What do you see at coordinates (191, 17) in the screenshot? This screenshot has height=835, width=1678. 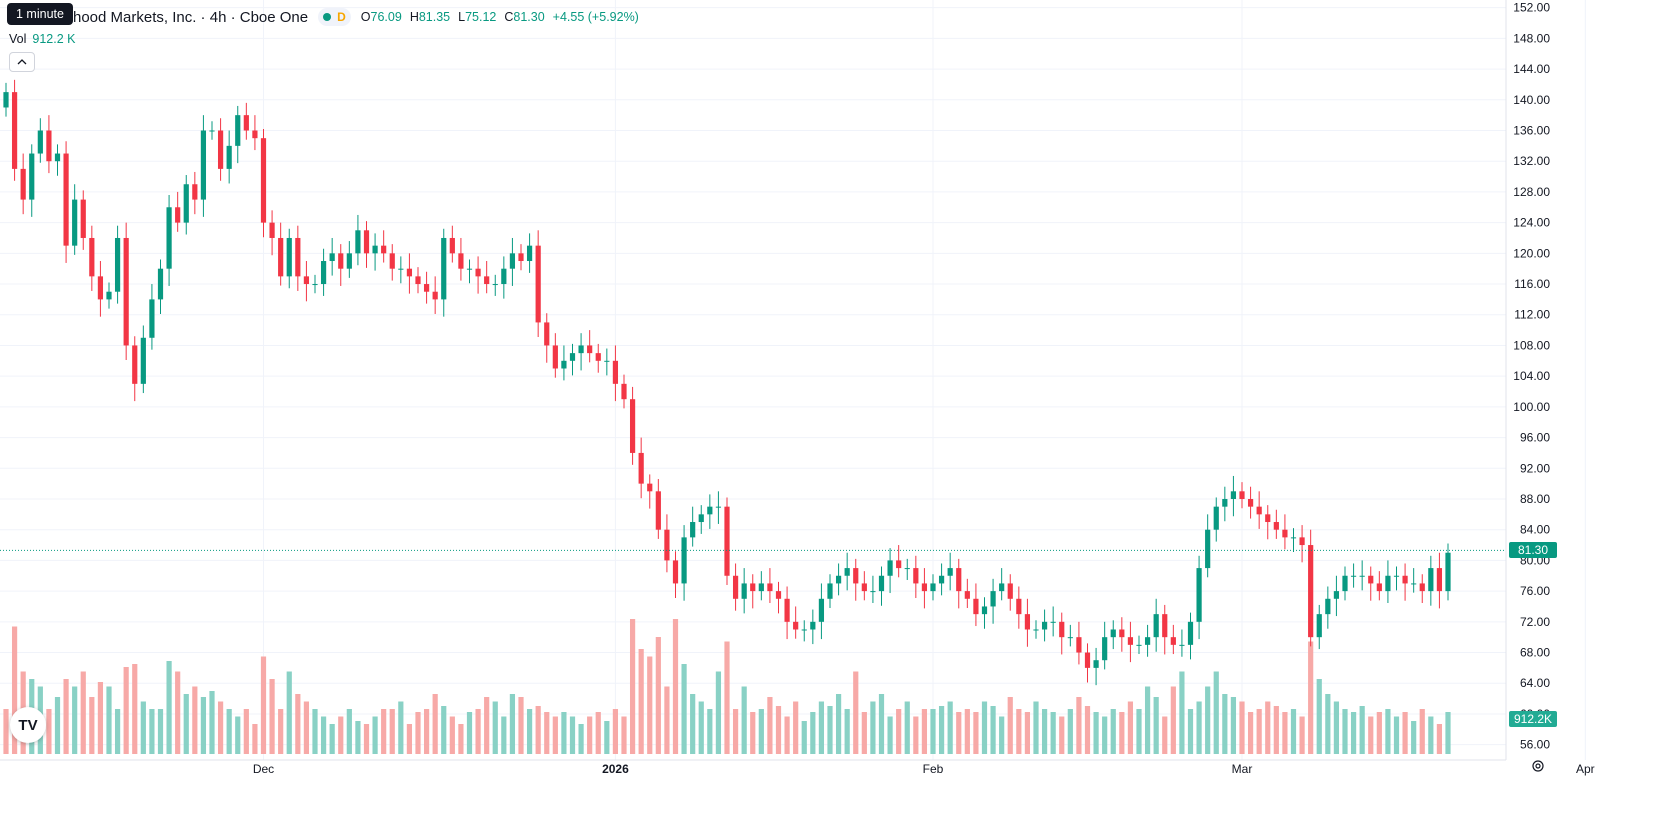 I see `symbol-title: hood Markets, Inc. · 4h · Cboe One` at bounding box center [191, 17].